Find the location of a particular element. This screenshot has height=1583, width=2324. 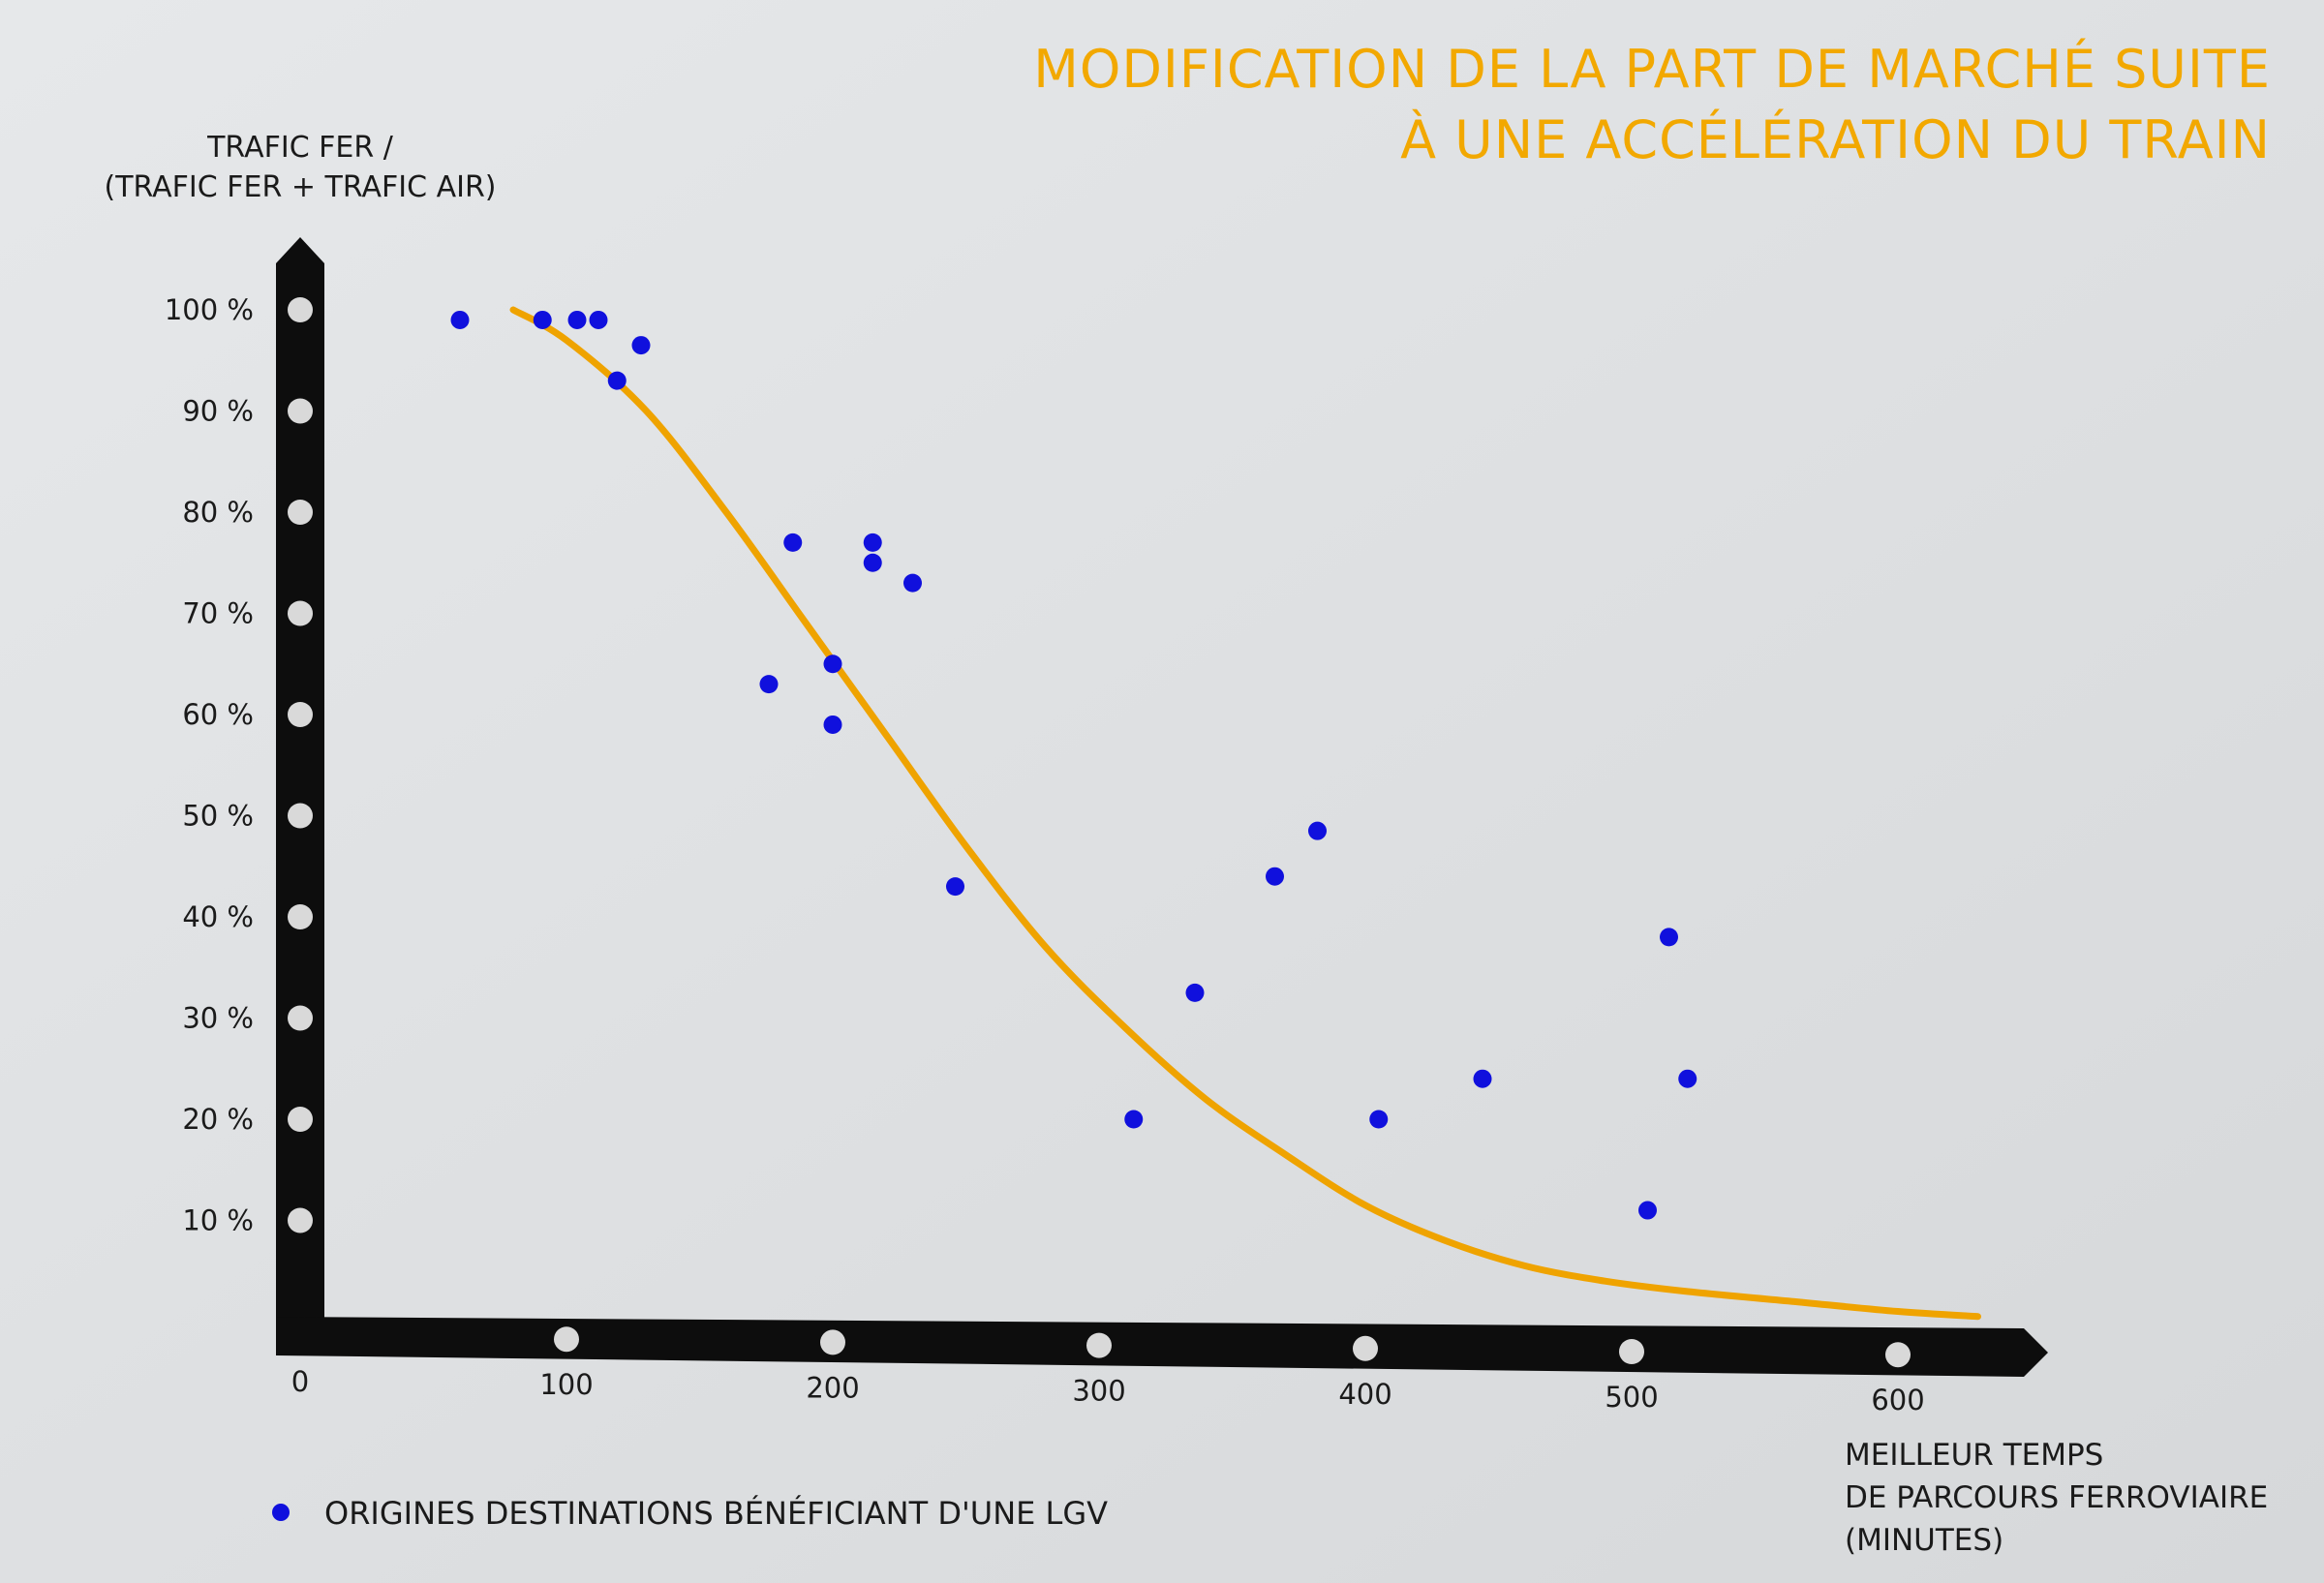

x-tick-label: 300 is located at coordinates (1098, 1391).